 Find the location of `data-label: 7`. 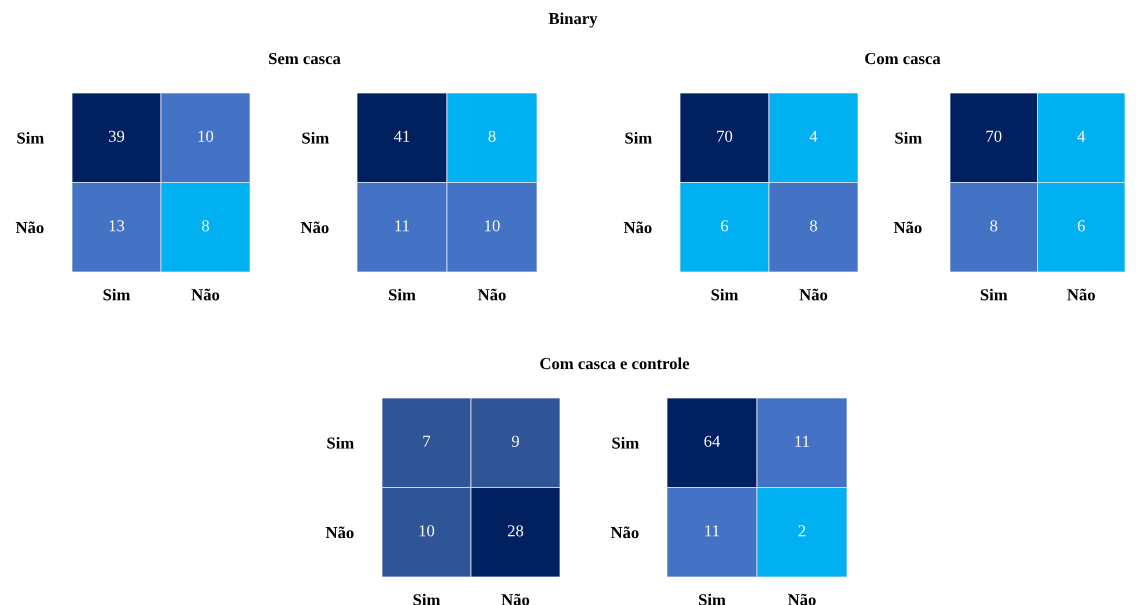

data-label: 7 is located at coordinates (427, 441).